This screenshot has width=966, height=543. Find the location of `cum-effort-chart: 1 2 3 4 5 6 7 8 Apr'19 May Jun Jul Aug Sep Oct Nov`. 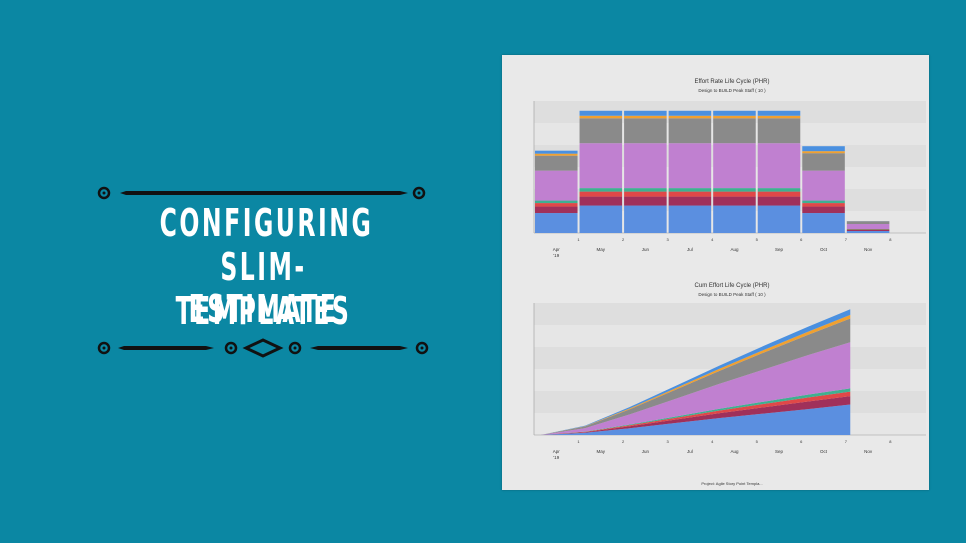

cum-effort-chart: 1 2 3 4 5 6 7 8 Apr'19 May Jun Jul Aug Sep Oct Nov is located at coordinates (729, 381).